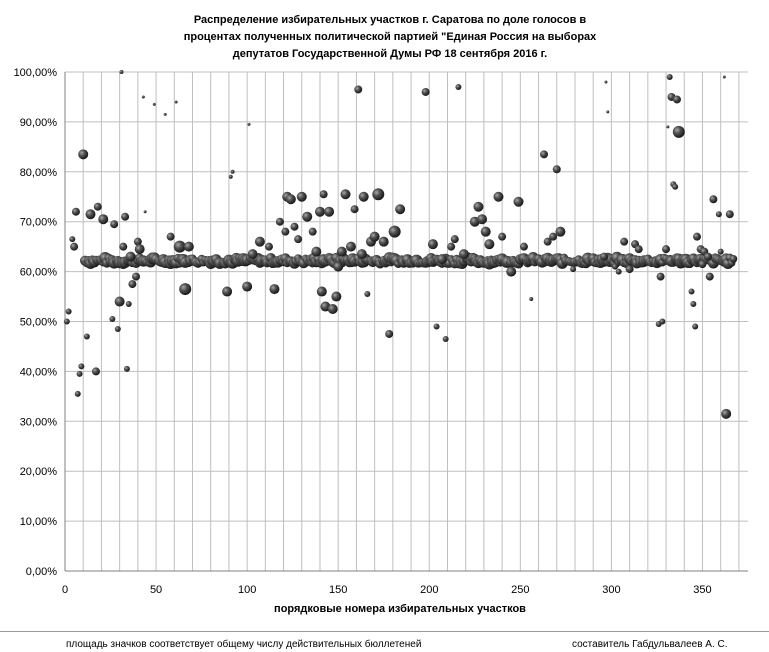 The image size is (769, 652). Describe the element at coordinates (39, 273) in the screenshot. I see `y-tick-label: 60,00%` at that location.